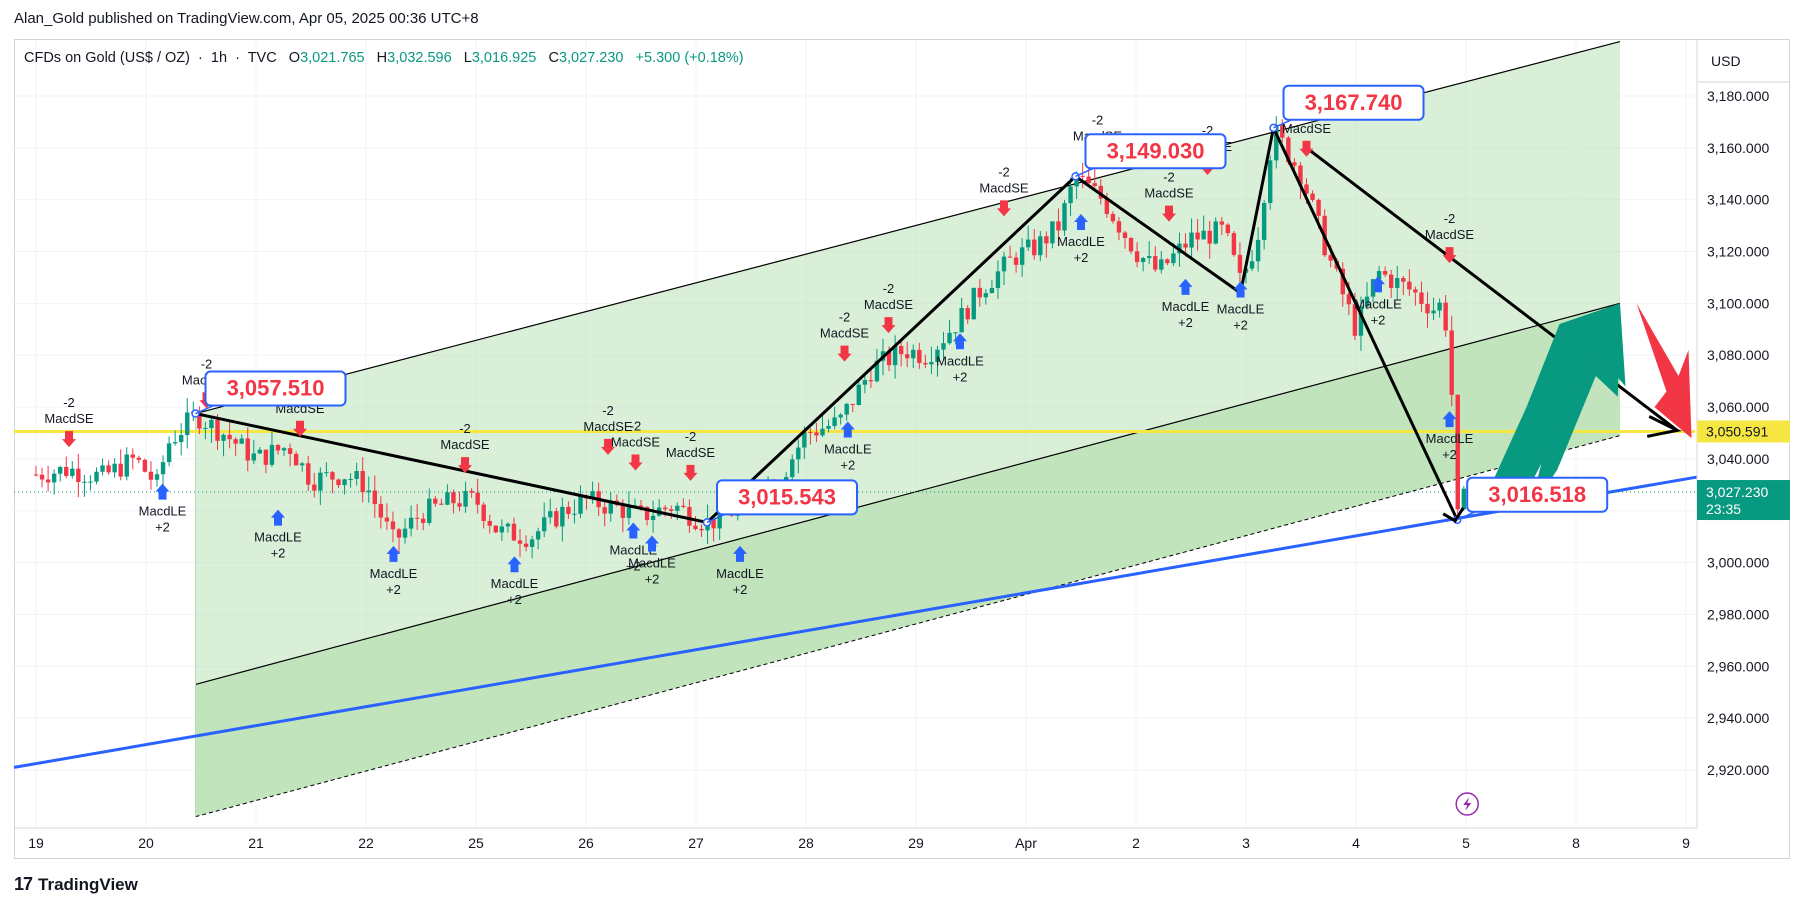  What do you see at coordinates (1081, 239) in the screenshot?
I see `signal-buy-19: MacdLE+2` at bounding box center [1081, 239].